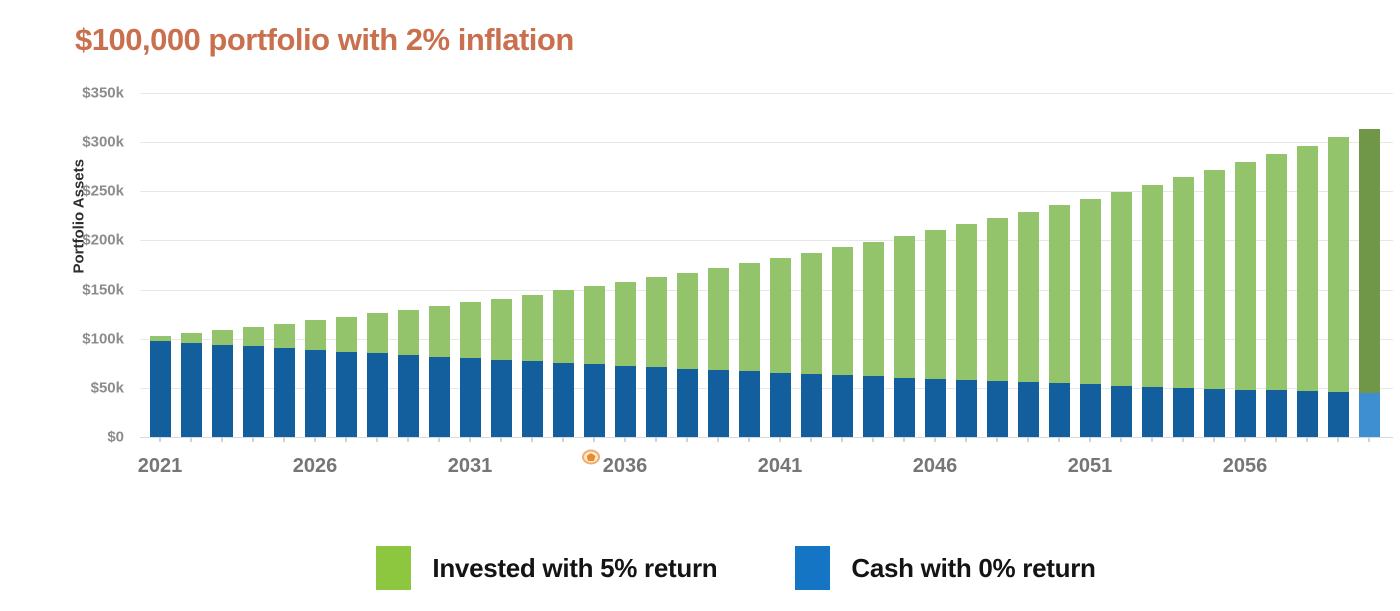  I want to click on bar-2055, so click(1214, 303).